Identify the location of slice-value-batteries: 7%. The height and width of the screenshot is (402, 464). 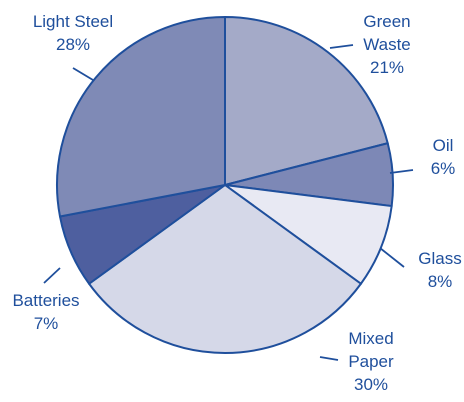
(46, 323).